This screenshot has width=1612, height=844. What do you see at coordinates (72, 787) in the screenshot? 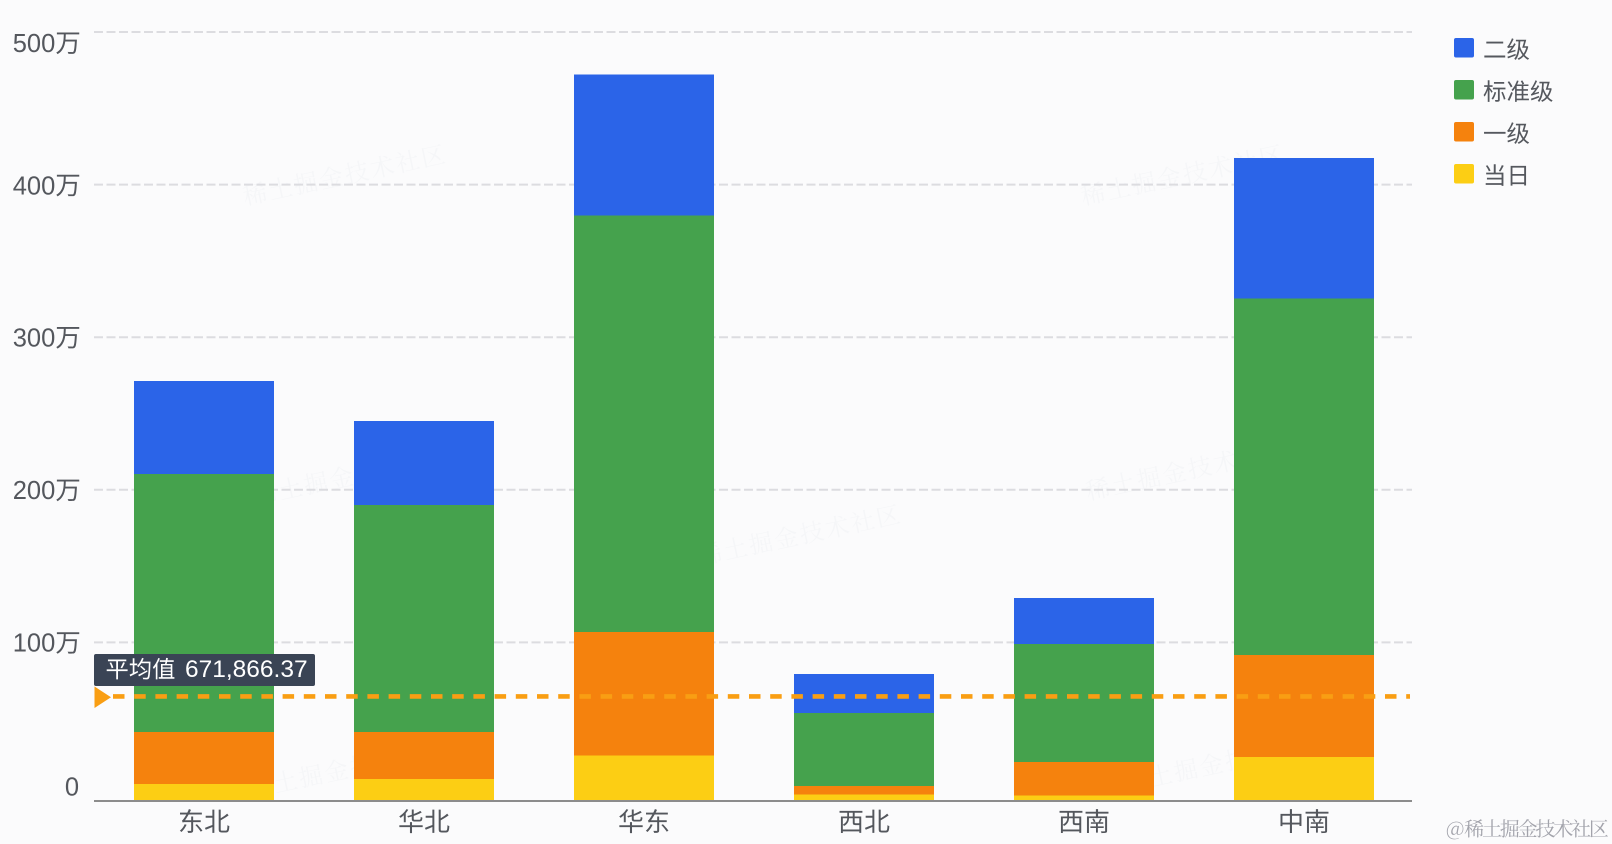
I see `svg-text: 0` at bounding box center [72, 787].